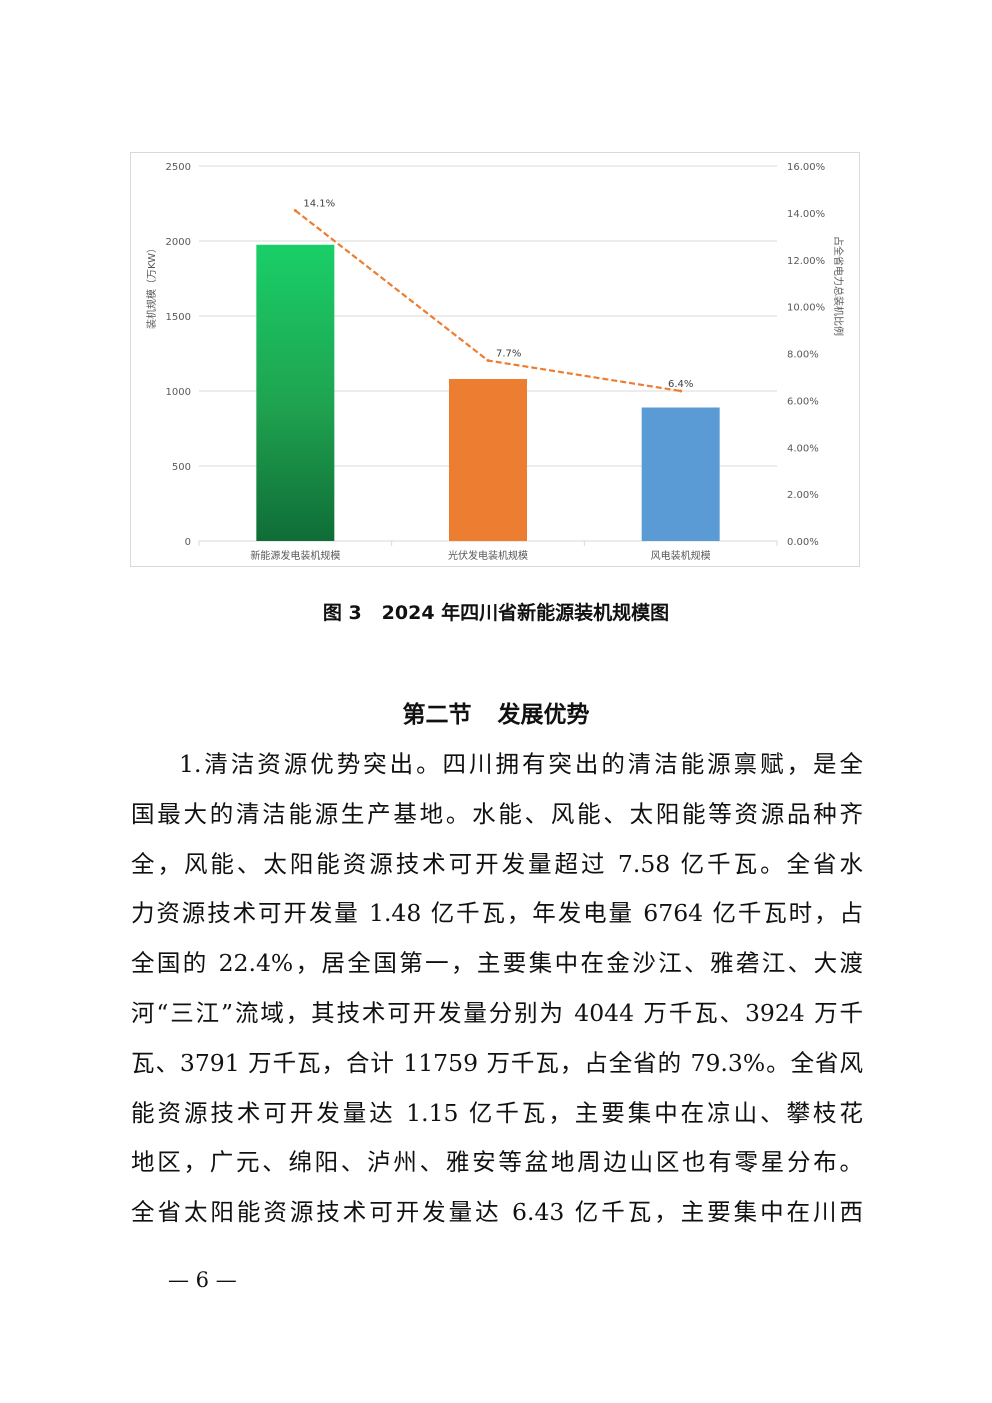  What do you see at coordinates (806, 214) in the screenshot?
I see `y2-tick-label: 14.00%` at bounding box center [806, 214].